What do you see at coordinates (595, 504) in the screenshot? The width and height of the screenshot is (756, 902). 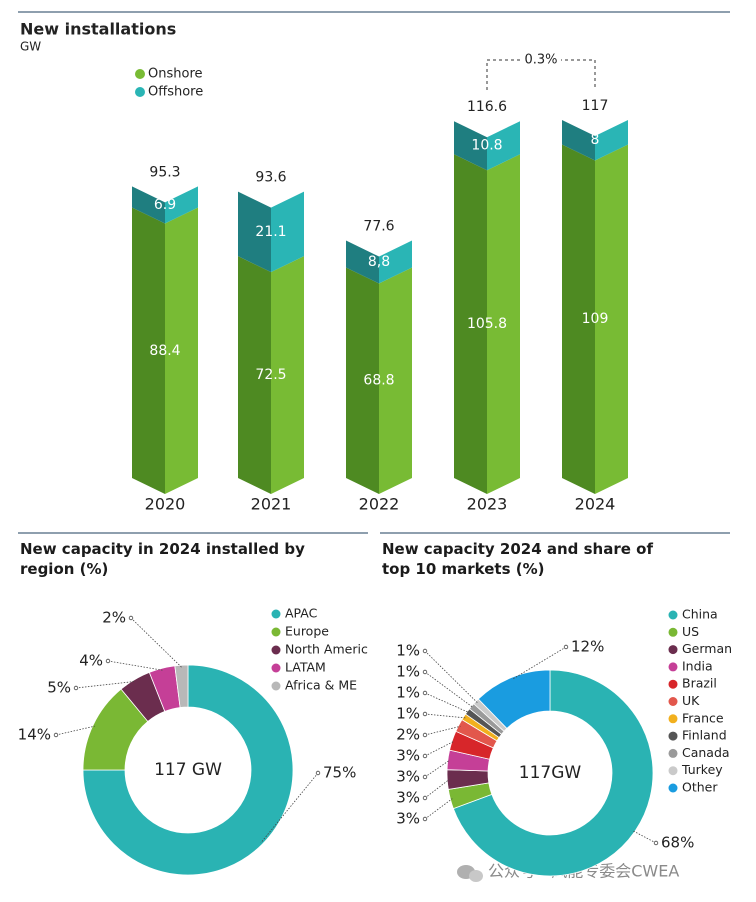 I see `x-tick-label: 2024` at bounding box center [595, 504].